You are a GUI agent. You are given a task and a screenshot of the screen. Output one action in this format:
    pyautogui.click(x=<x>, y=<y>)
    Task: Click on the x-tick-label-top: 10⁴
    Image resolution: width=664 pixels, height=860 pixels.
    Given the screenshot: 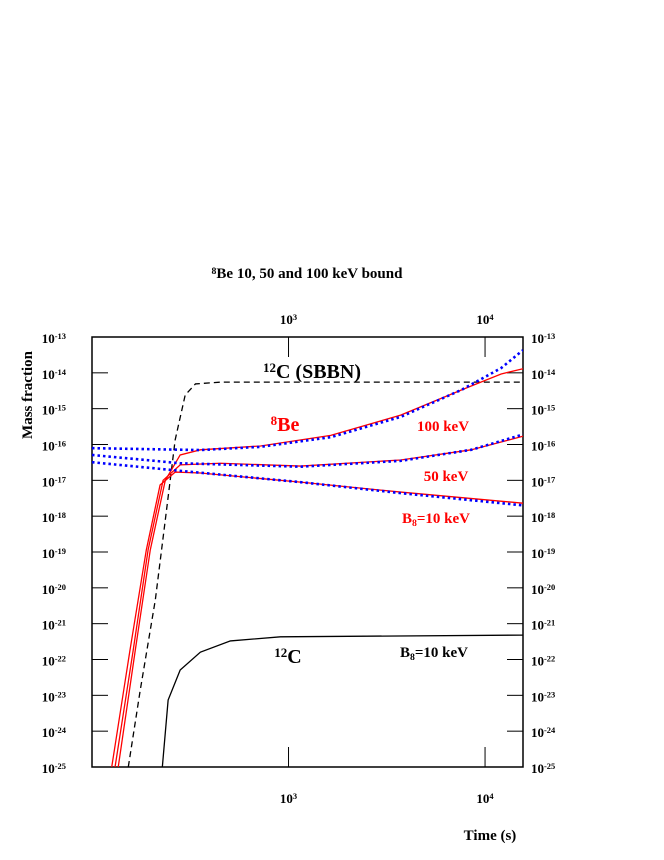 What is the action you would take?
    pyautogui.click(x=485, y=319)
    